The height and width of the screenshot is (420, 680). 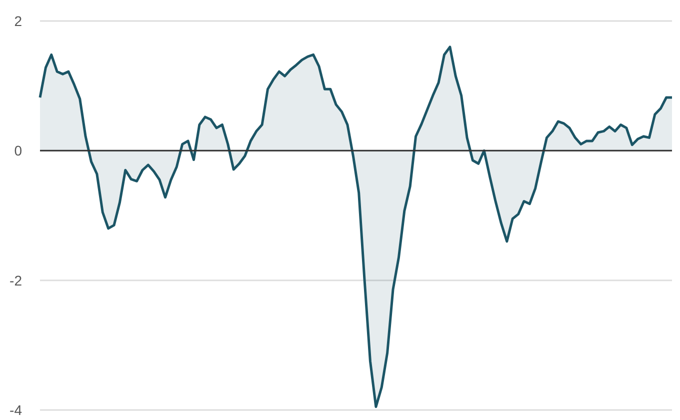 I want to click on y-tick-label: 0, so click(x=18, y=150).